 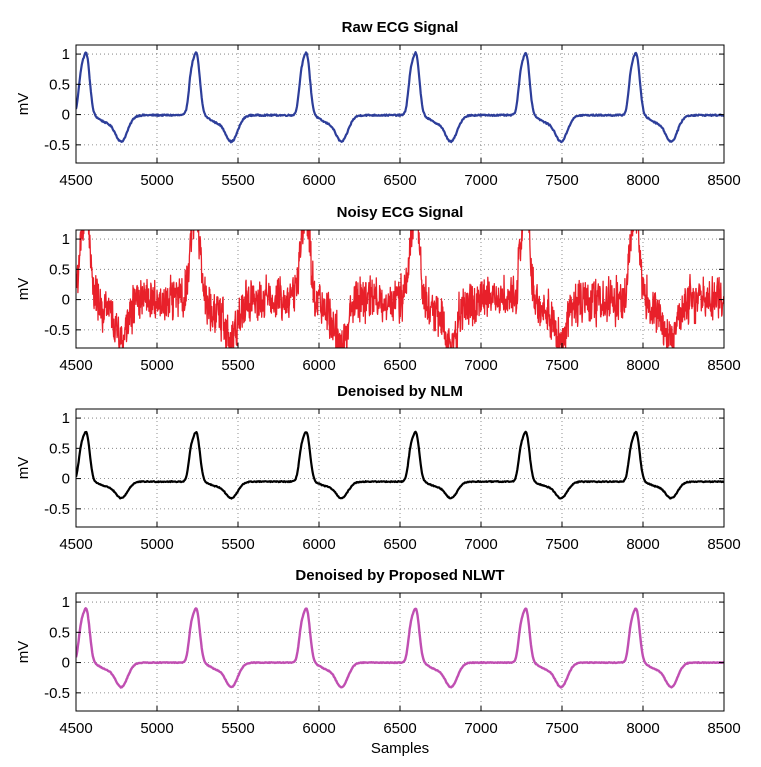 What do you see at coordinates (400, 212) in the screenshot?
I see `panel-title: Noisy ECG Signal` at bounding box center [400, 212].